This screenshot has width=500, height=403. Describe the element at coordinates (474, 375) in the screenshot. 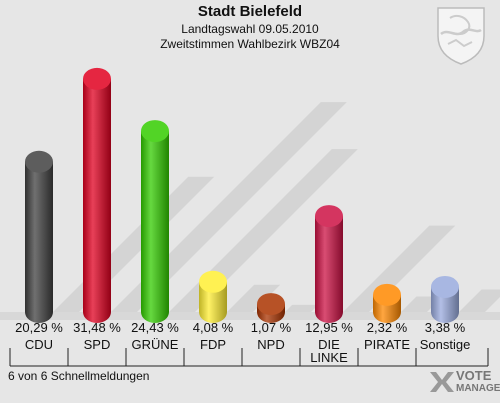

I see `brand-line1: VOTE` at that location.